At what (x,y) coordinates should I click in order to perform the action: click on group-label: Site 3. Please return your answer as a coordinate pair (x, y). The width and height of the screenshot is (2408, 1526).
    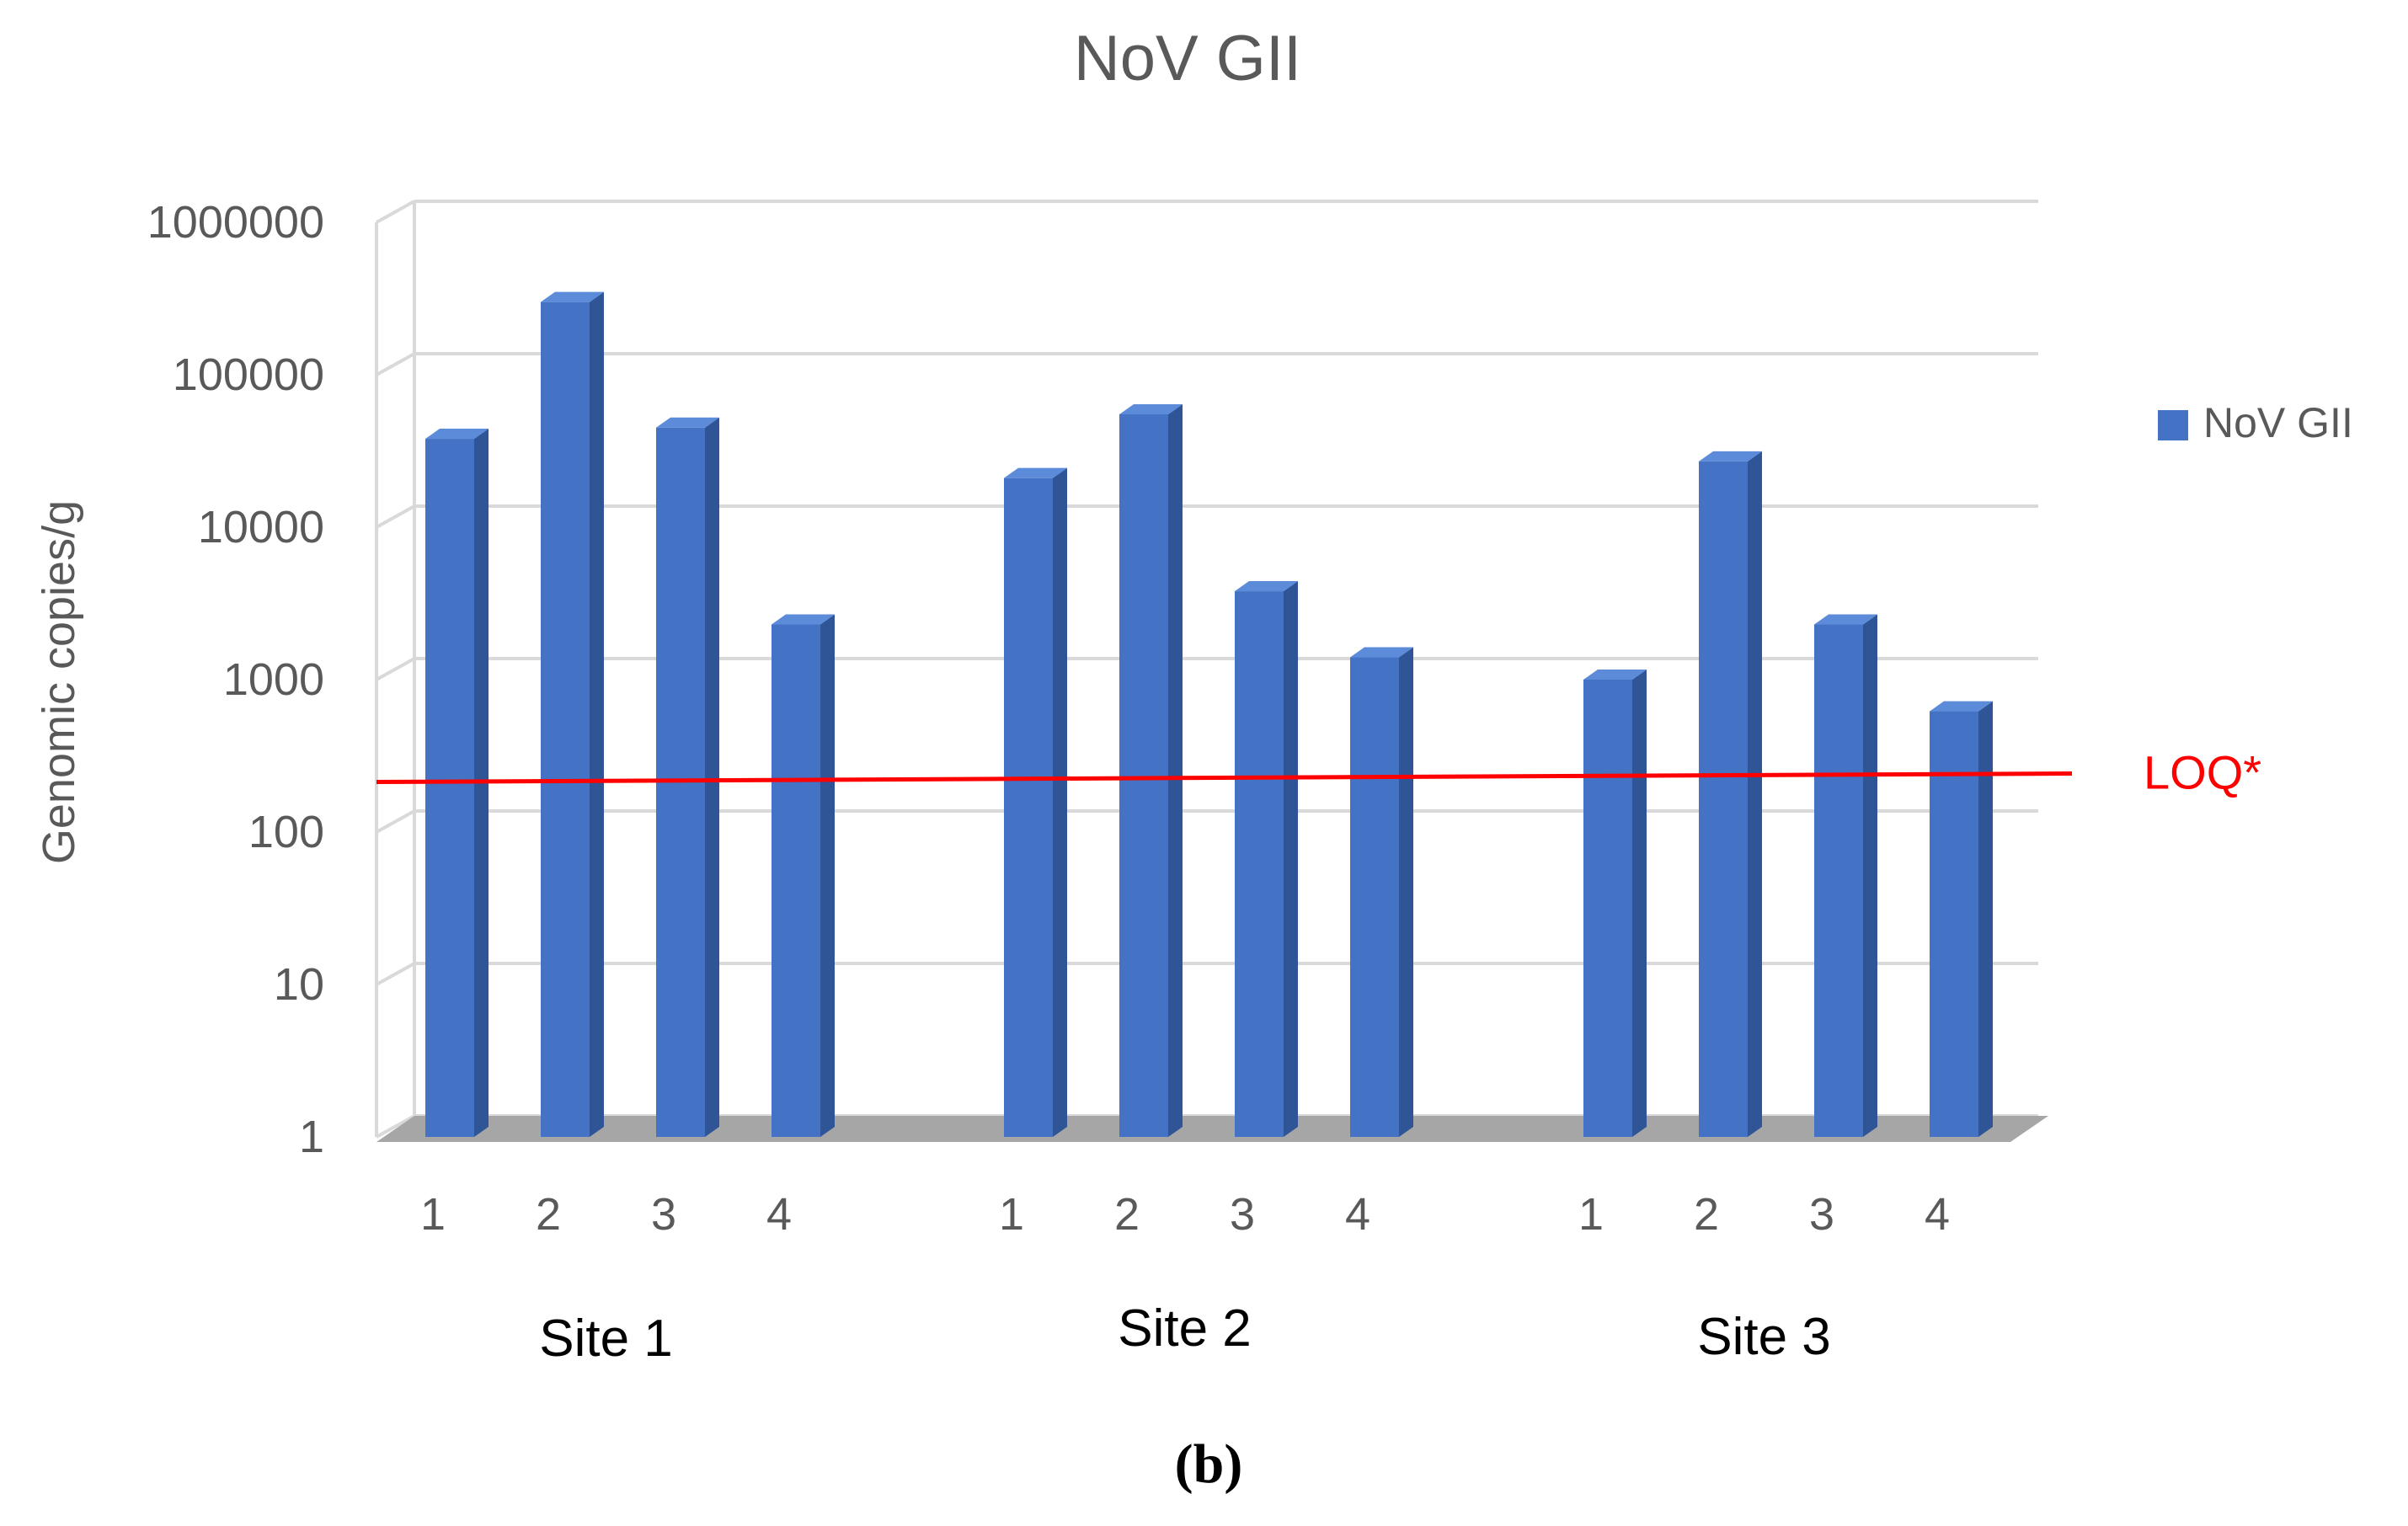
    Looking at the image, I should click on (1764, 1337).